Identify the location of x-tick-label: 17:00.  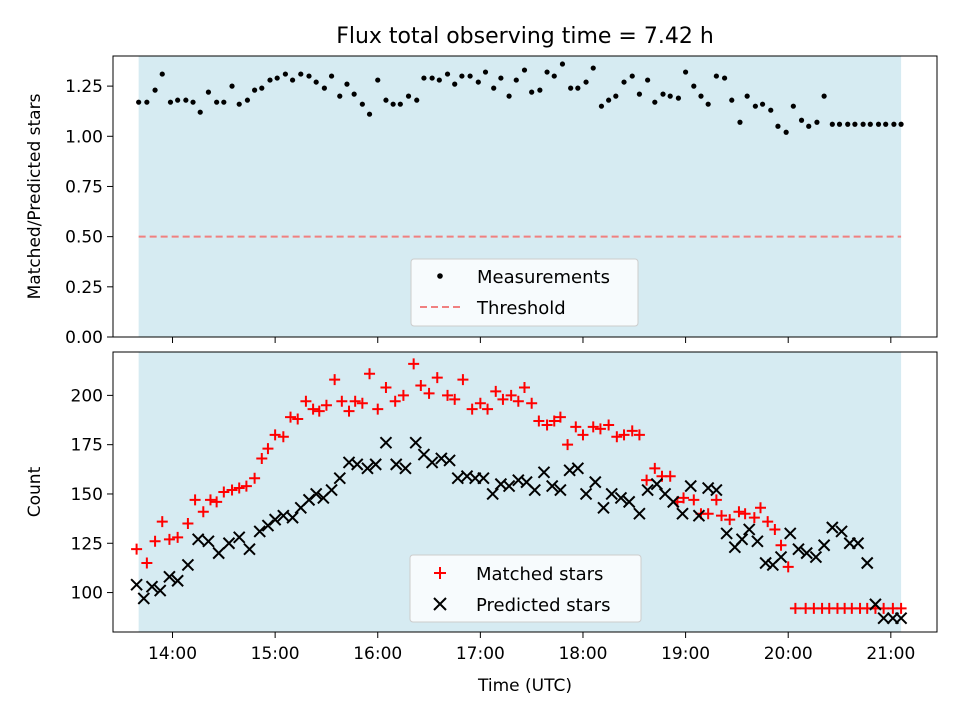
(480, 654).